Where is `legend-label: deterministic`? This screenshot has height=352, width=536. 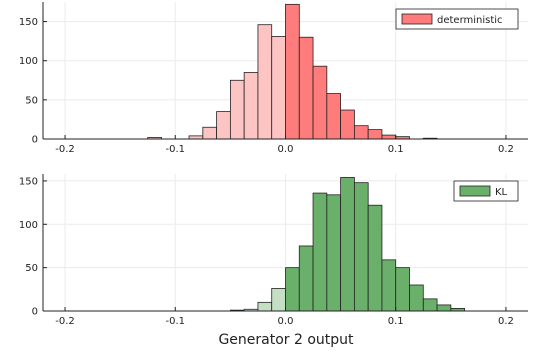
legend-label: deterministic is located at coordinates (470, 20).